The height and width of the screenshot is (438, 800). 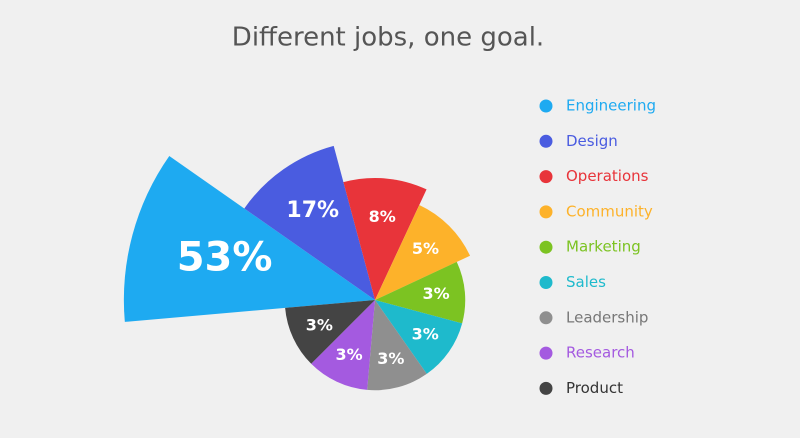 I want to click on chart-title: Different jobs, one goal., so click(x=388, y=38).